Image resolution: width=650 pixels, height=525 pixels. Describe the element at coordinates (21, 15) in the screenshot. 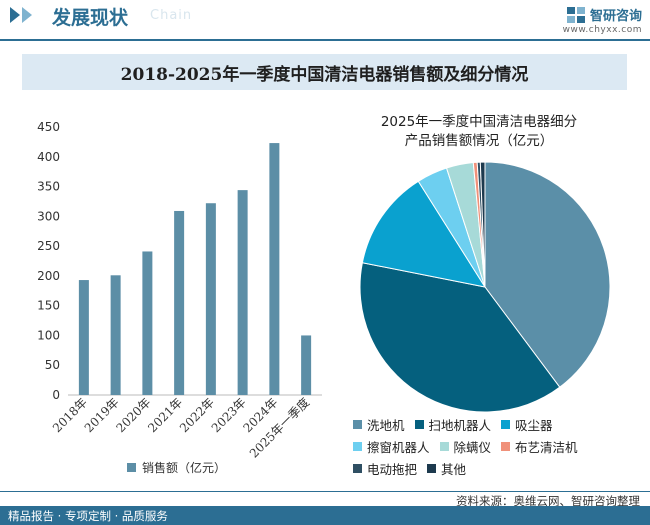

I see `double-arrow-icon` at that location.